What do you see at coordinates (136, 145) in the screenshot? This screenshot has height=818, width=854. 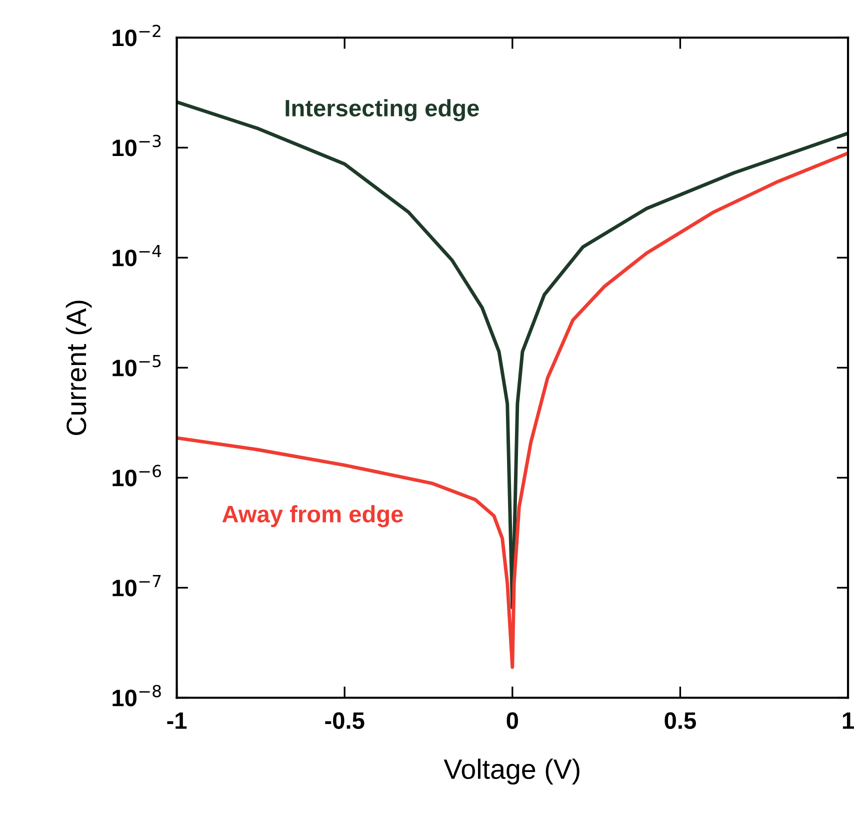 I see `y-tick-label: 10$^{−3}$` at bounding box center [136, 145].